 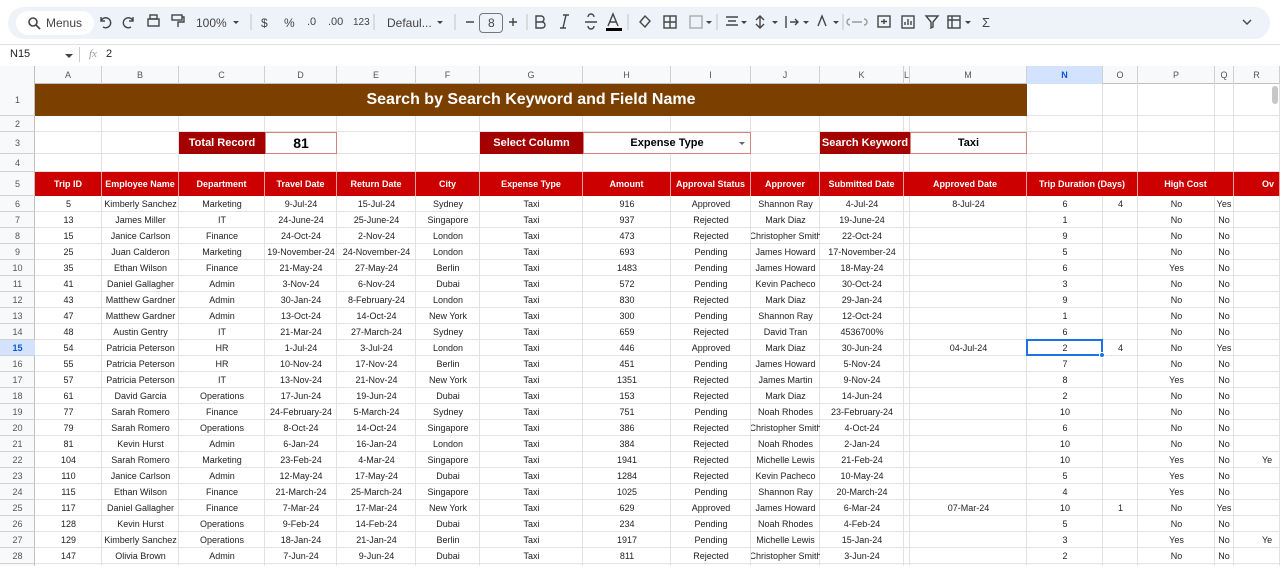 What do you see at coordinates (711, 75) in the screenshot?
I see `column-letter: I` at bounding box center [711, 75].